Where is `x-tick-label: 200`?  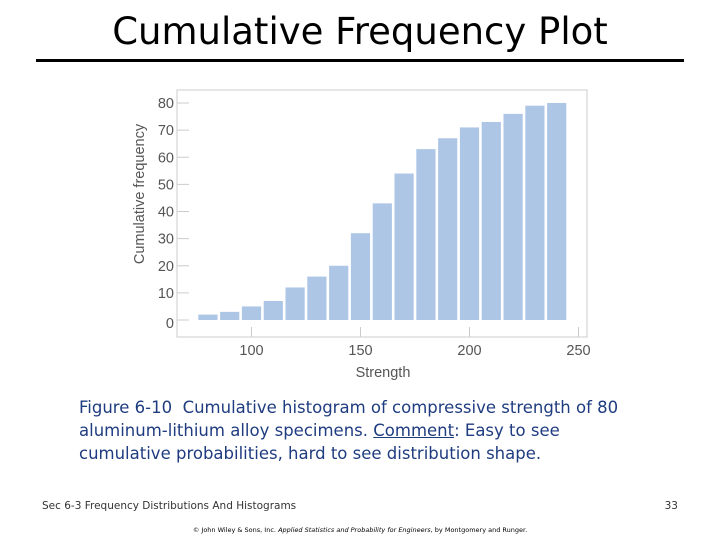
x-tick-label: 200 is located at coordinates (469, 351).